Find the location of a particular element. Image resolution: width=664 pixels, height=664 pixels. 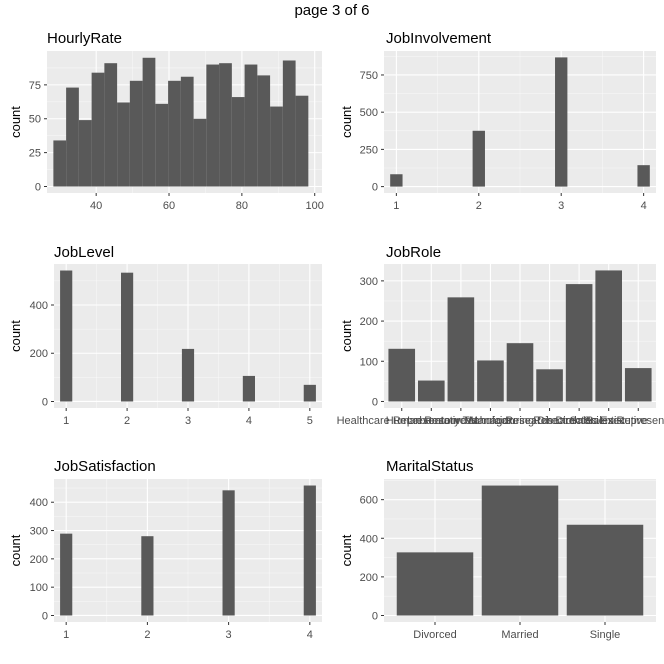

jobsatisfaction-ylabel: count is located at coordinates (15, 550).